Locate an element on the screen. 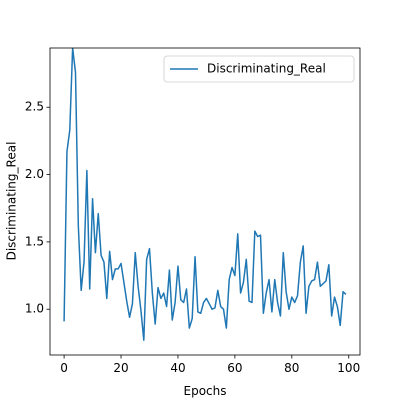 Image resolution: width=400 pixels, height=404 pixels. x-tick-label: 40 is located at coordinates (177, 368).